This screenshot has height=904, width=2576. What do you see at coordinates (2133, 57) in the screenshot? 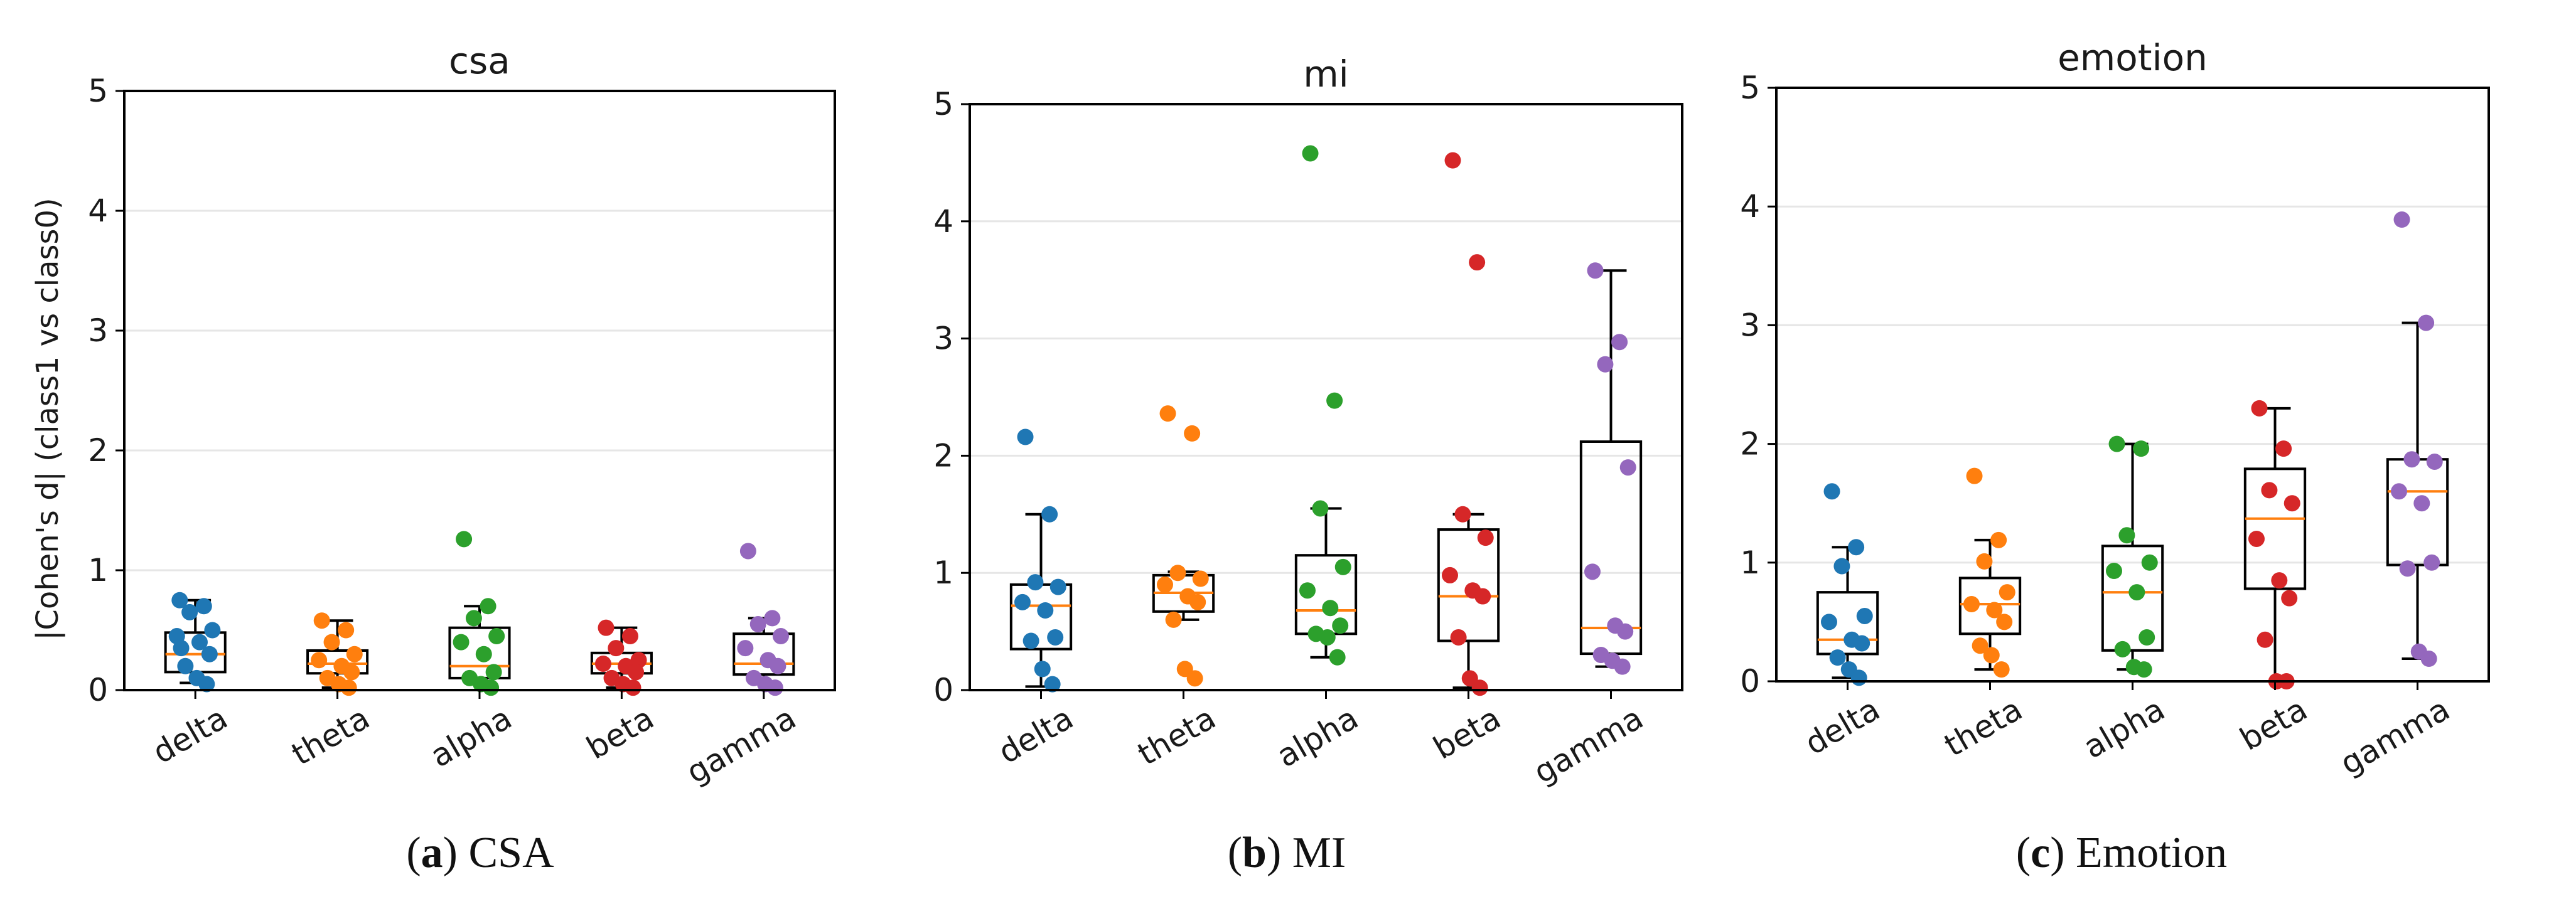
I see `panel-title: emotion` at bounding box center [2133, 57].